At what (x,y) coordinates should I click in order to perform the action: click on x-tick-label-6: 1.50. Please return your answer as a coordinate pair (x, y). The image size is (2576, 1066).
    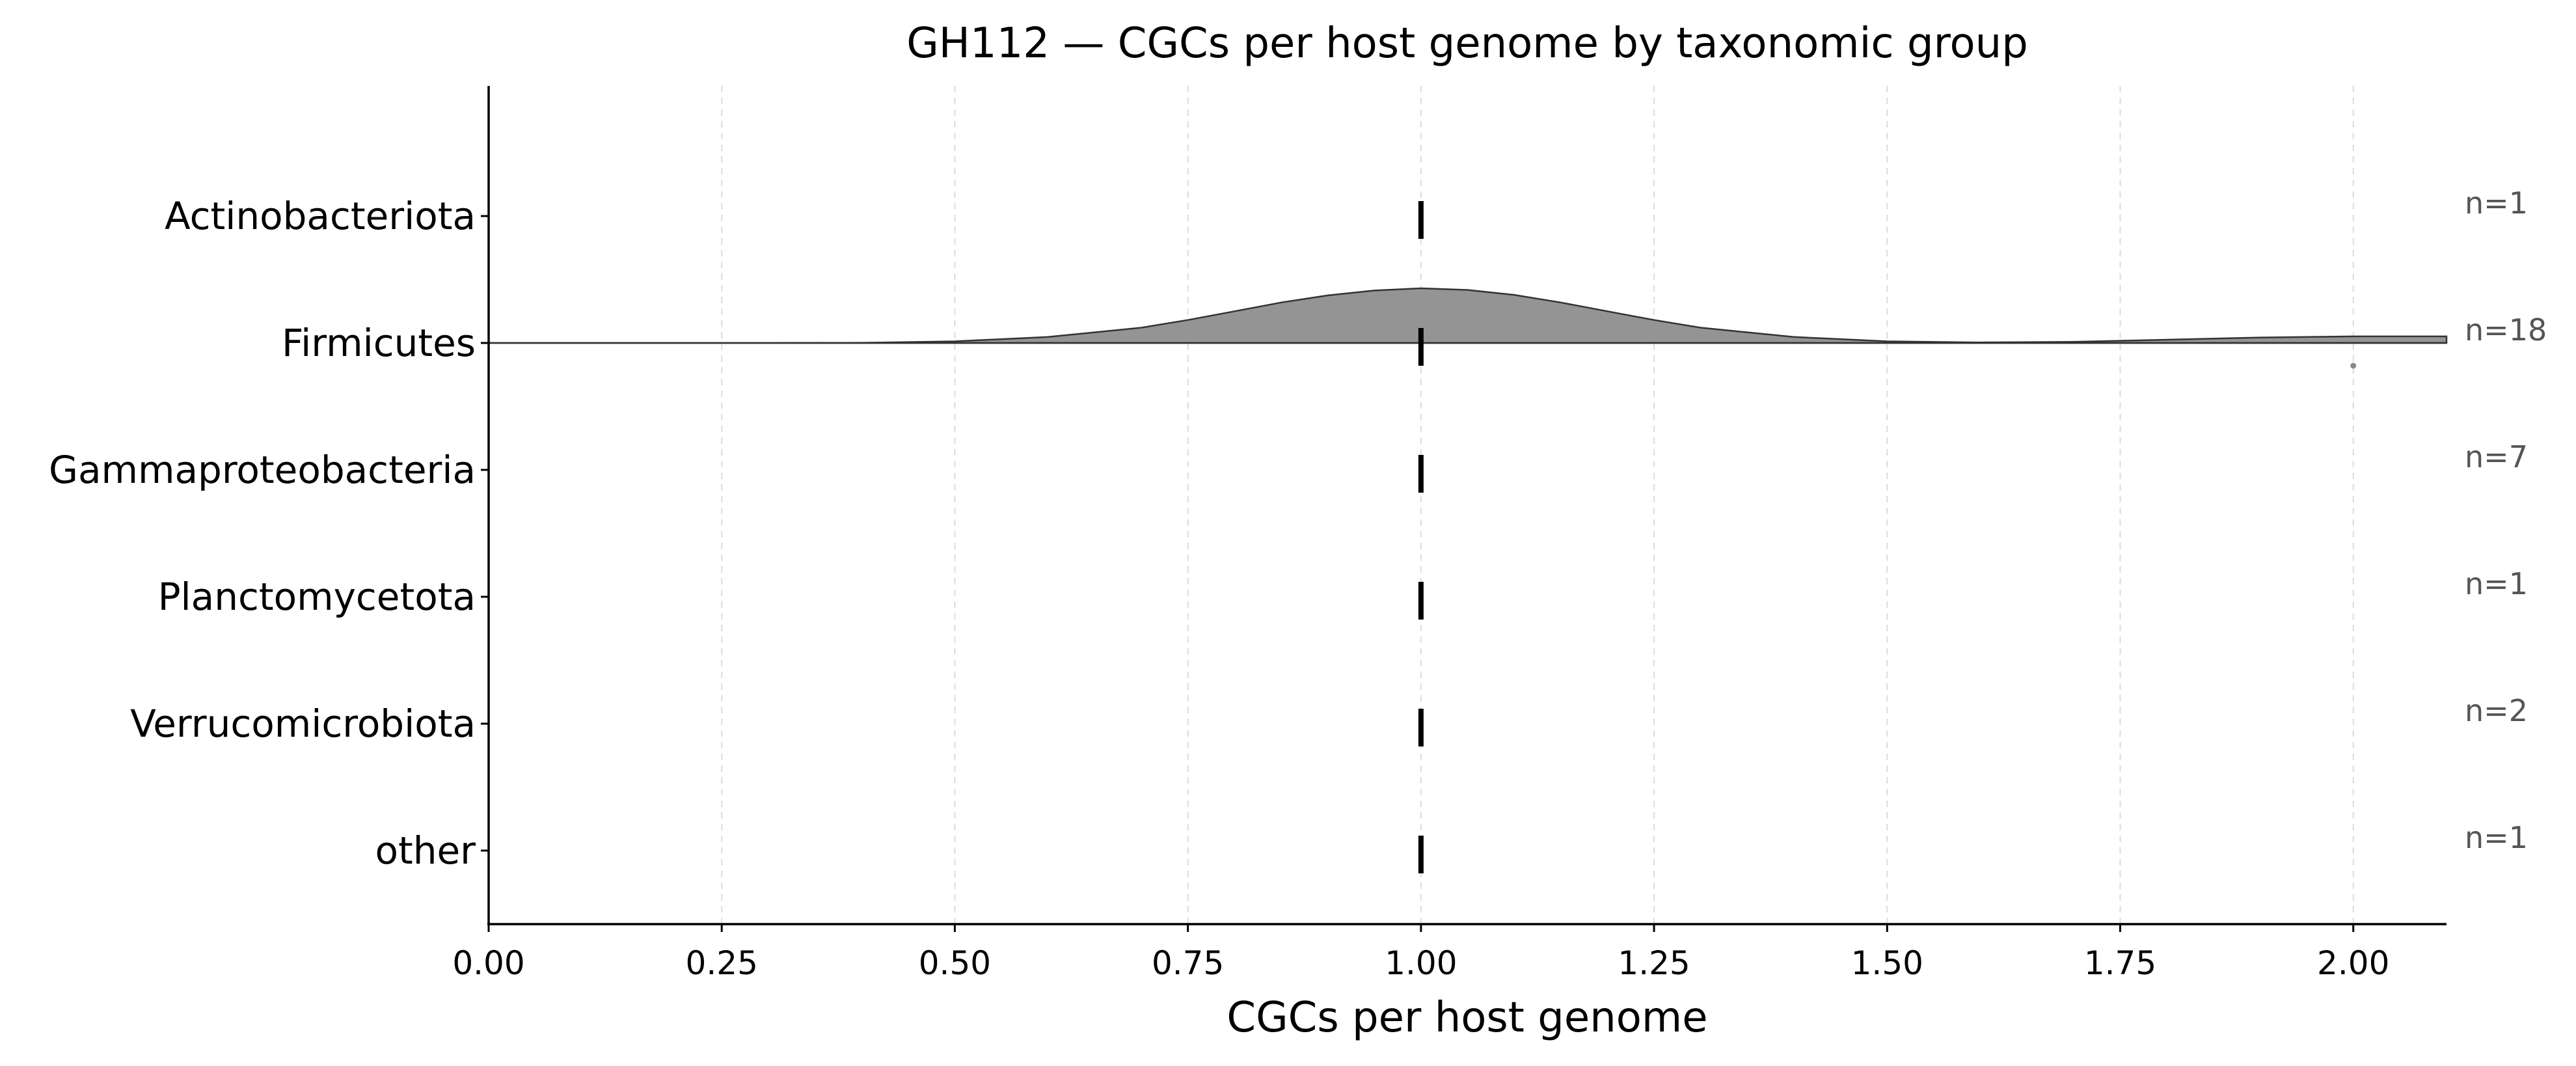
    Looking at the image, I should click on (1887, 963).